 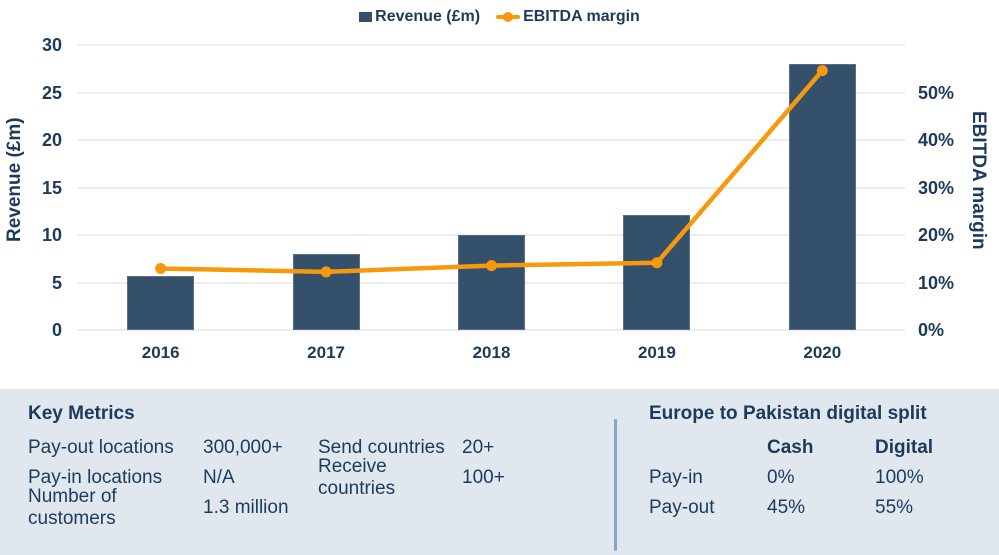 What do you see at coordinates (936, 235) in the screenshot?
I see `right-axis-tick-label: 20%` at bounding box center [936, 235].